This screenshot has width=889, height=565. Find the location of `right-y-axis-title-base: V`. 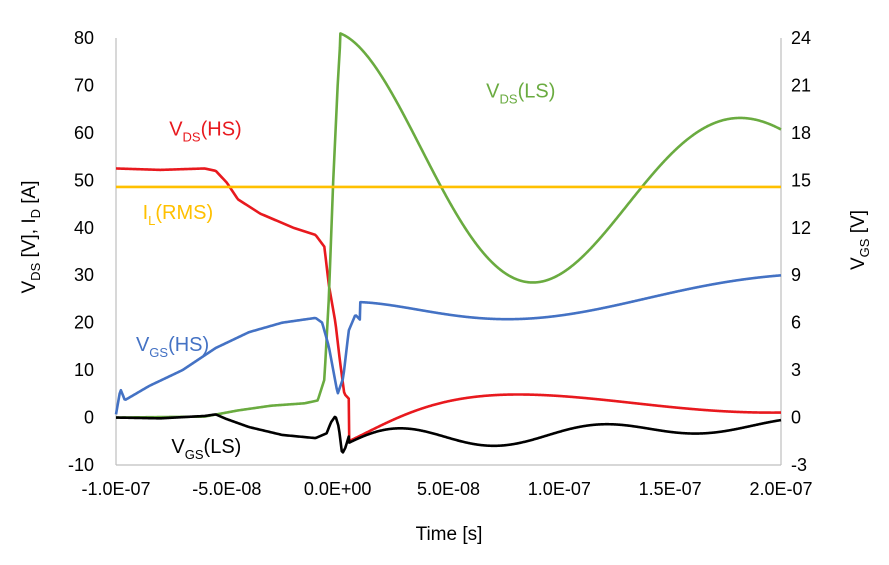

right-y-axis-title-base: V is located at coordinates (858, 263).